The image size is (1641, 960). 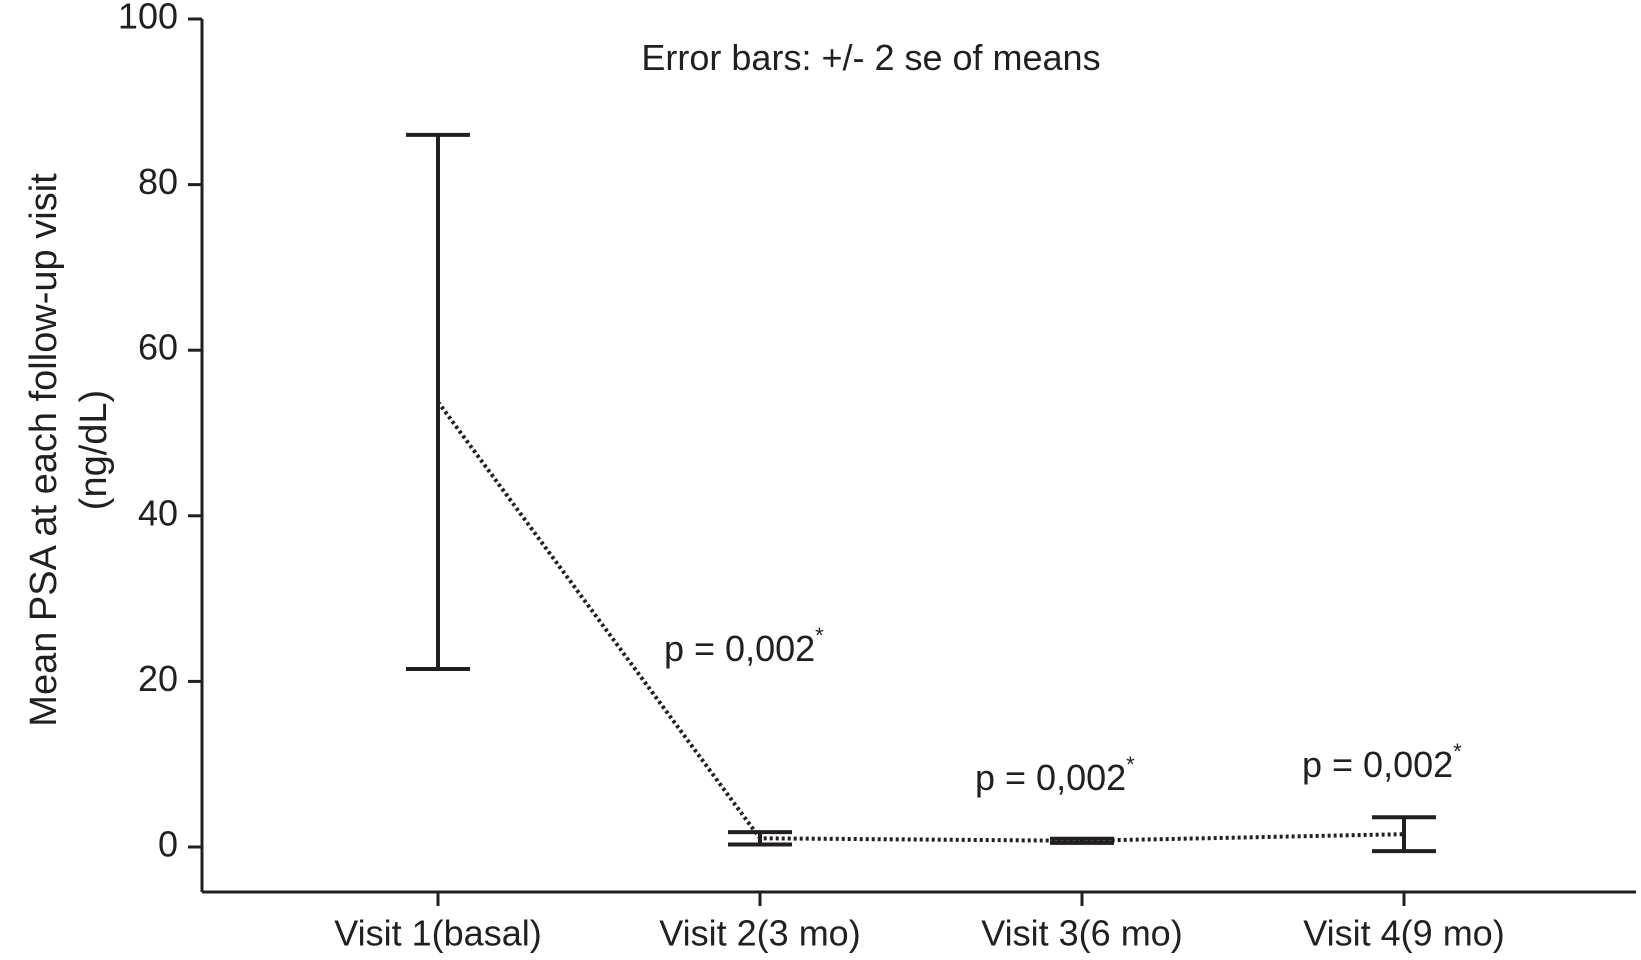 I want to click on y-axis-label: Mean PSA at each follow-up visit, so click(x=44, y=450).